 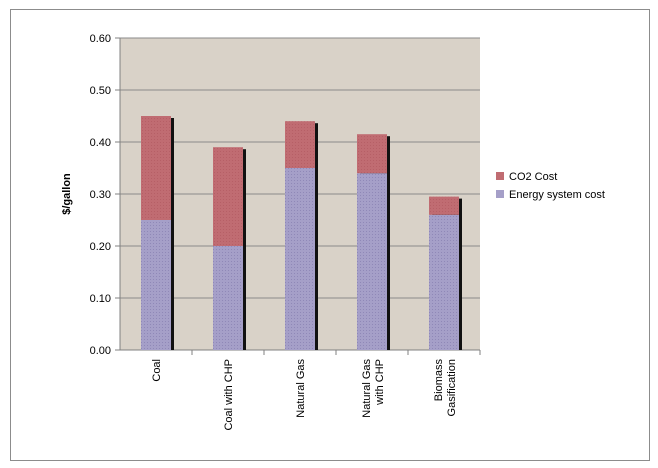 What do you see at coordinates (100, 247) in the screenshot?
I see `y-tick-label: 0.20` at bounding box center [100, 247].